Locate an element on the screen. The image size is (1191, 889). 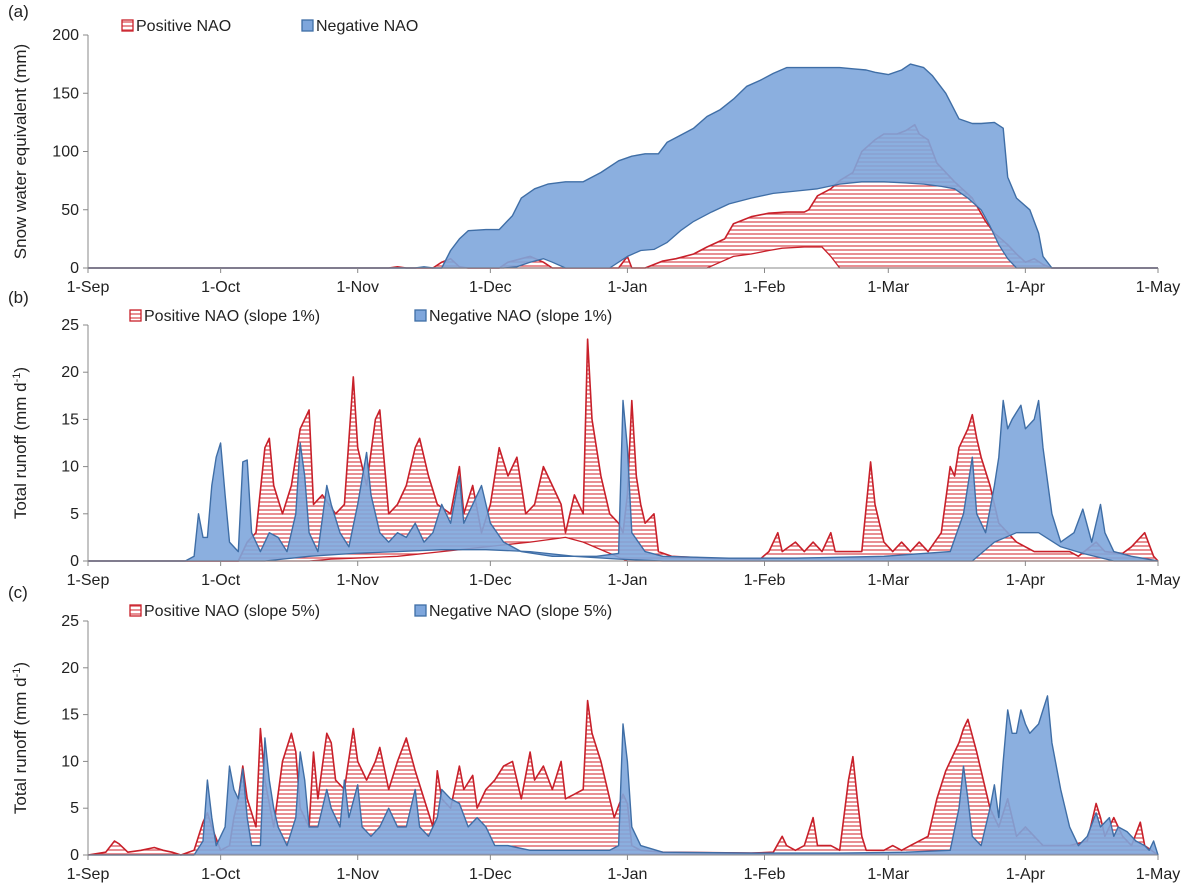
y-axis-title: Snow water equivalent (mm) is located at coordinates (20, 151).